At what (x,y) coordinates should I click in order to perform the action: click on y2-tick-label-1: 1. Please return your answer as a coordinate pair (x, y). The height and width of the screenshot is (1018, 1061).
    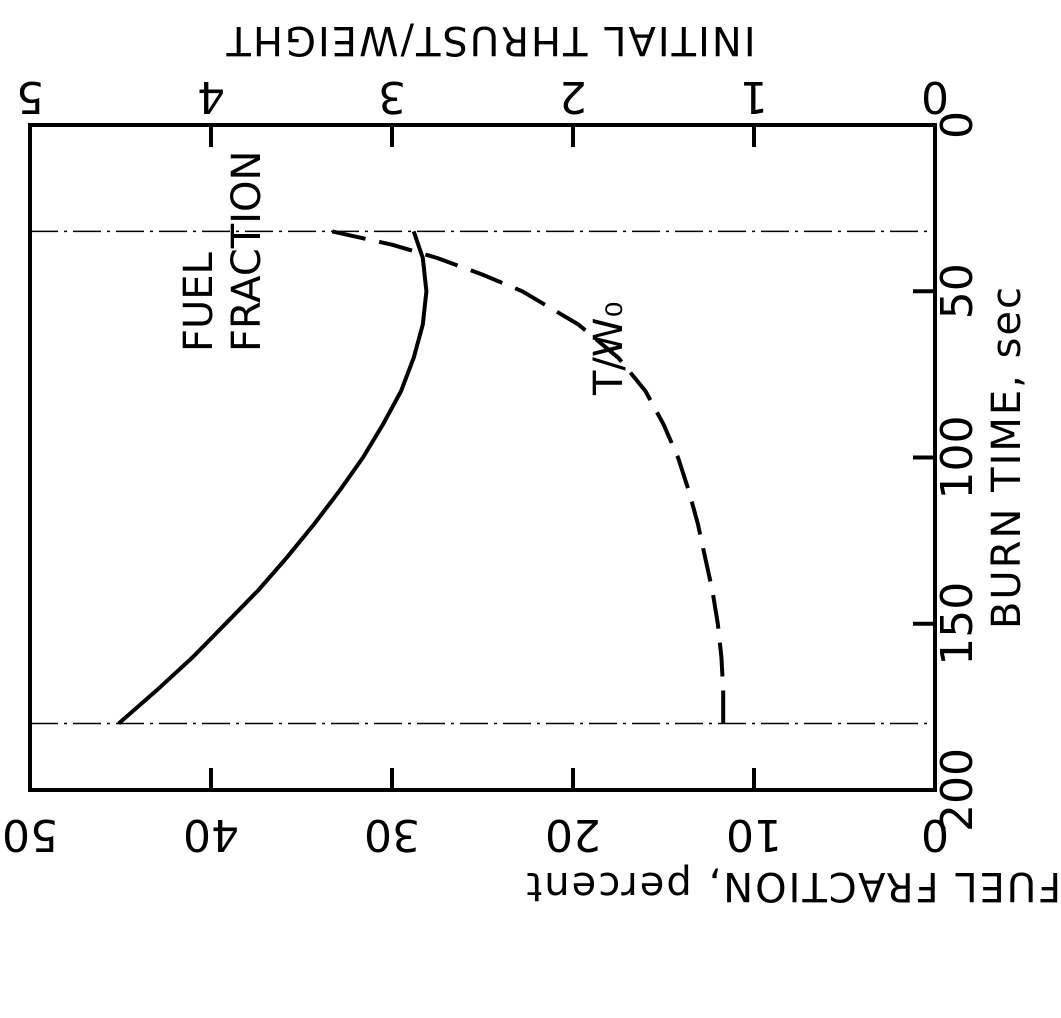
    Looking at the image, I should click on (754, 96).